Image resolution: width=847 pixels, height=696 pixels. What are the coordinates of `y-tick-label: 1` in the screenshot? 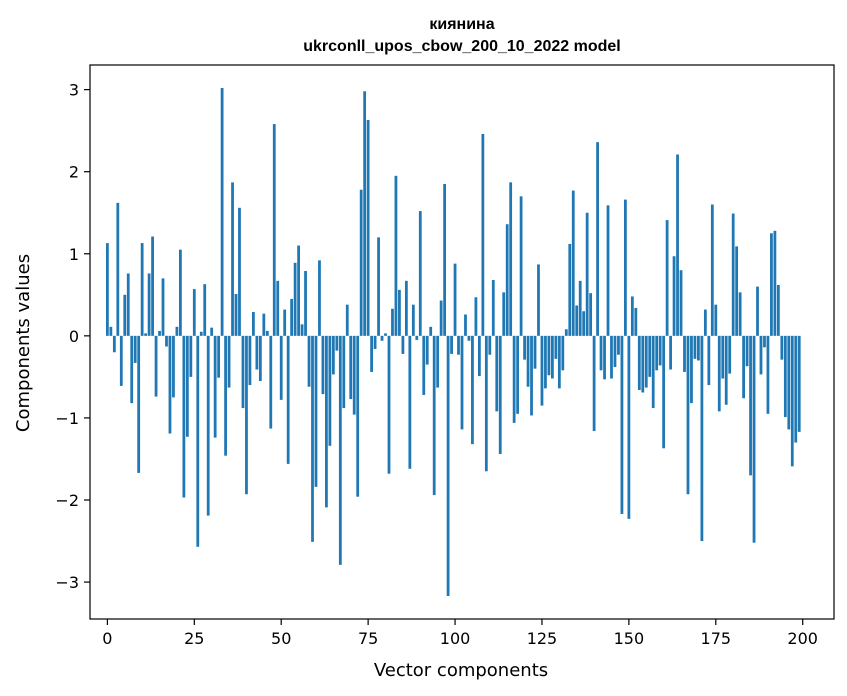 It's located at (74, 254).